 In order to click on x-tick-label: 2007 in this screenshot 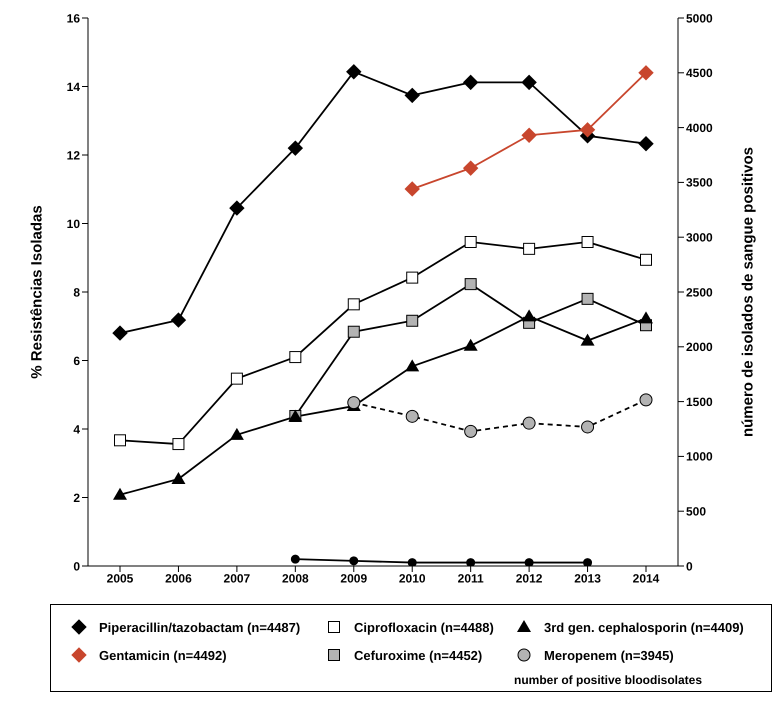, I will do `click(237, 579)`.